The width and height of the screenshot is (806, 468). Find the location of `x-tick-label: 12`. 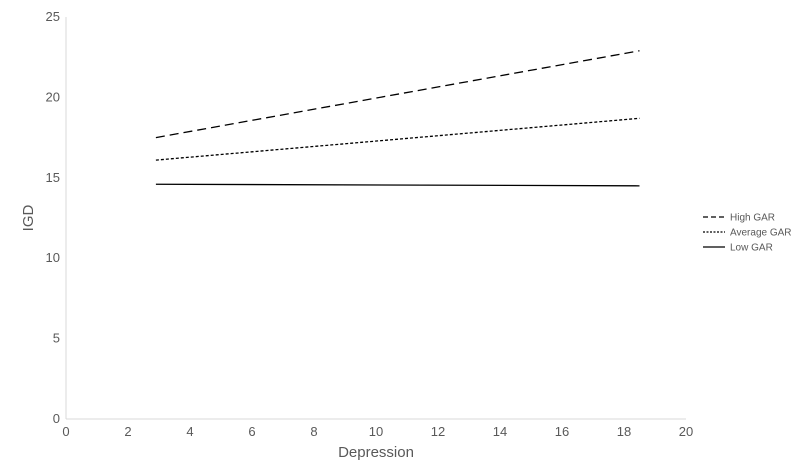

x-tick-label: 12 is located at coordinates (438, 431).